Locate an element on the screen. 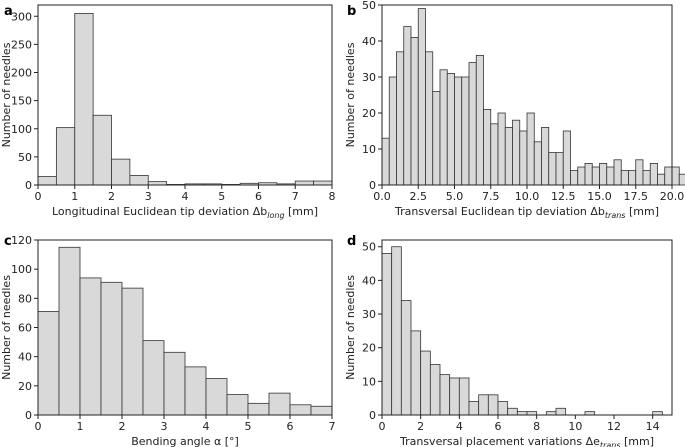  x-axis-label-main: Transversal placement variations Δe is located at coordinates (499, 441).